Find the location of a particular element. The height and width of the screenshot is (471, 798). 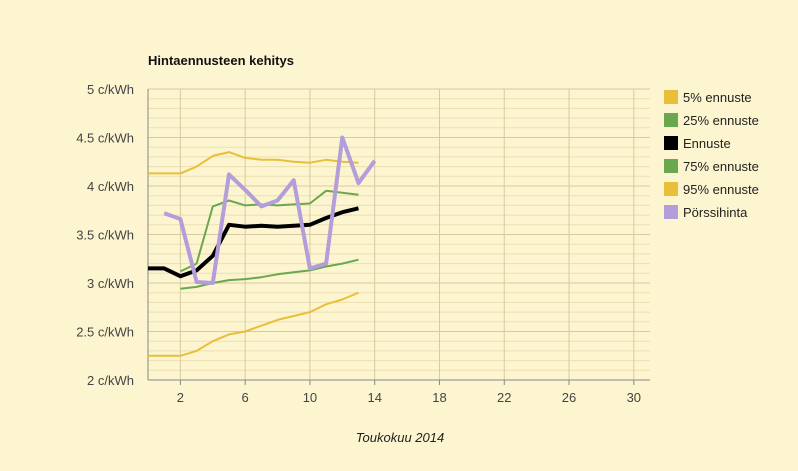

x-tick-label: 6 is located at coordinates (245, 397).